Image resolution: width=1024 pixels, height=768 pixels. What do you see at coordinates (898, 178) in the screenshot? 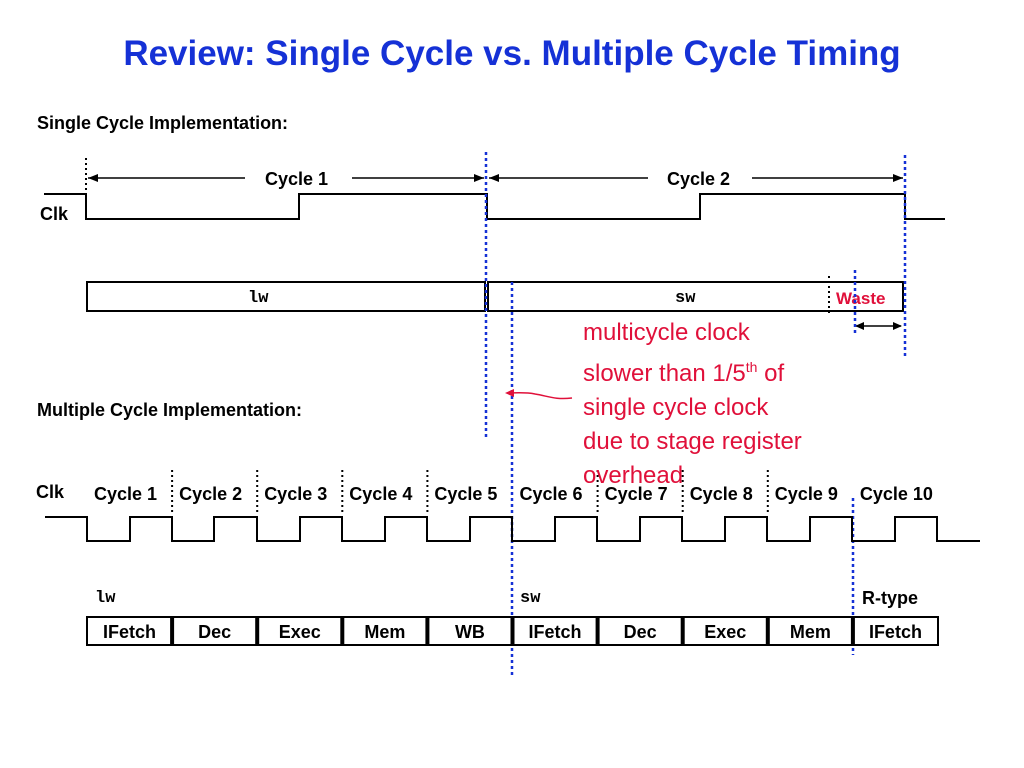
I see `cycle2-arrowhead-right` at bounding box center [898, 178].